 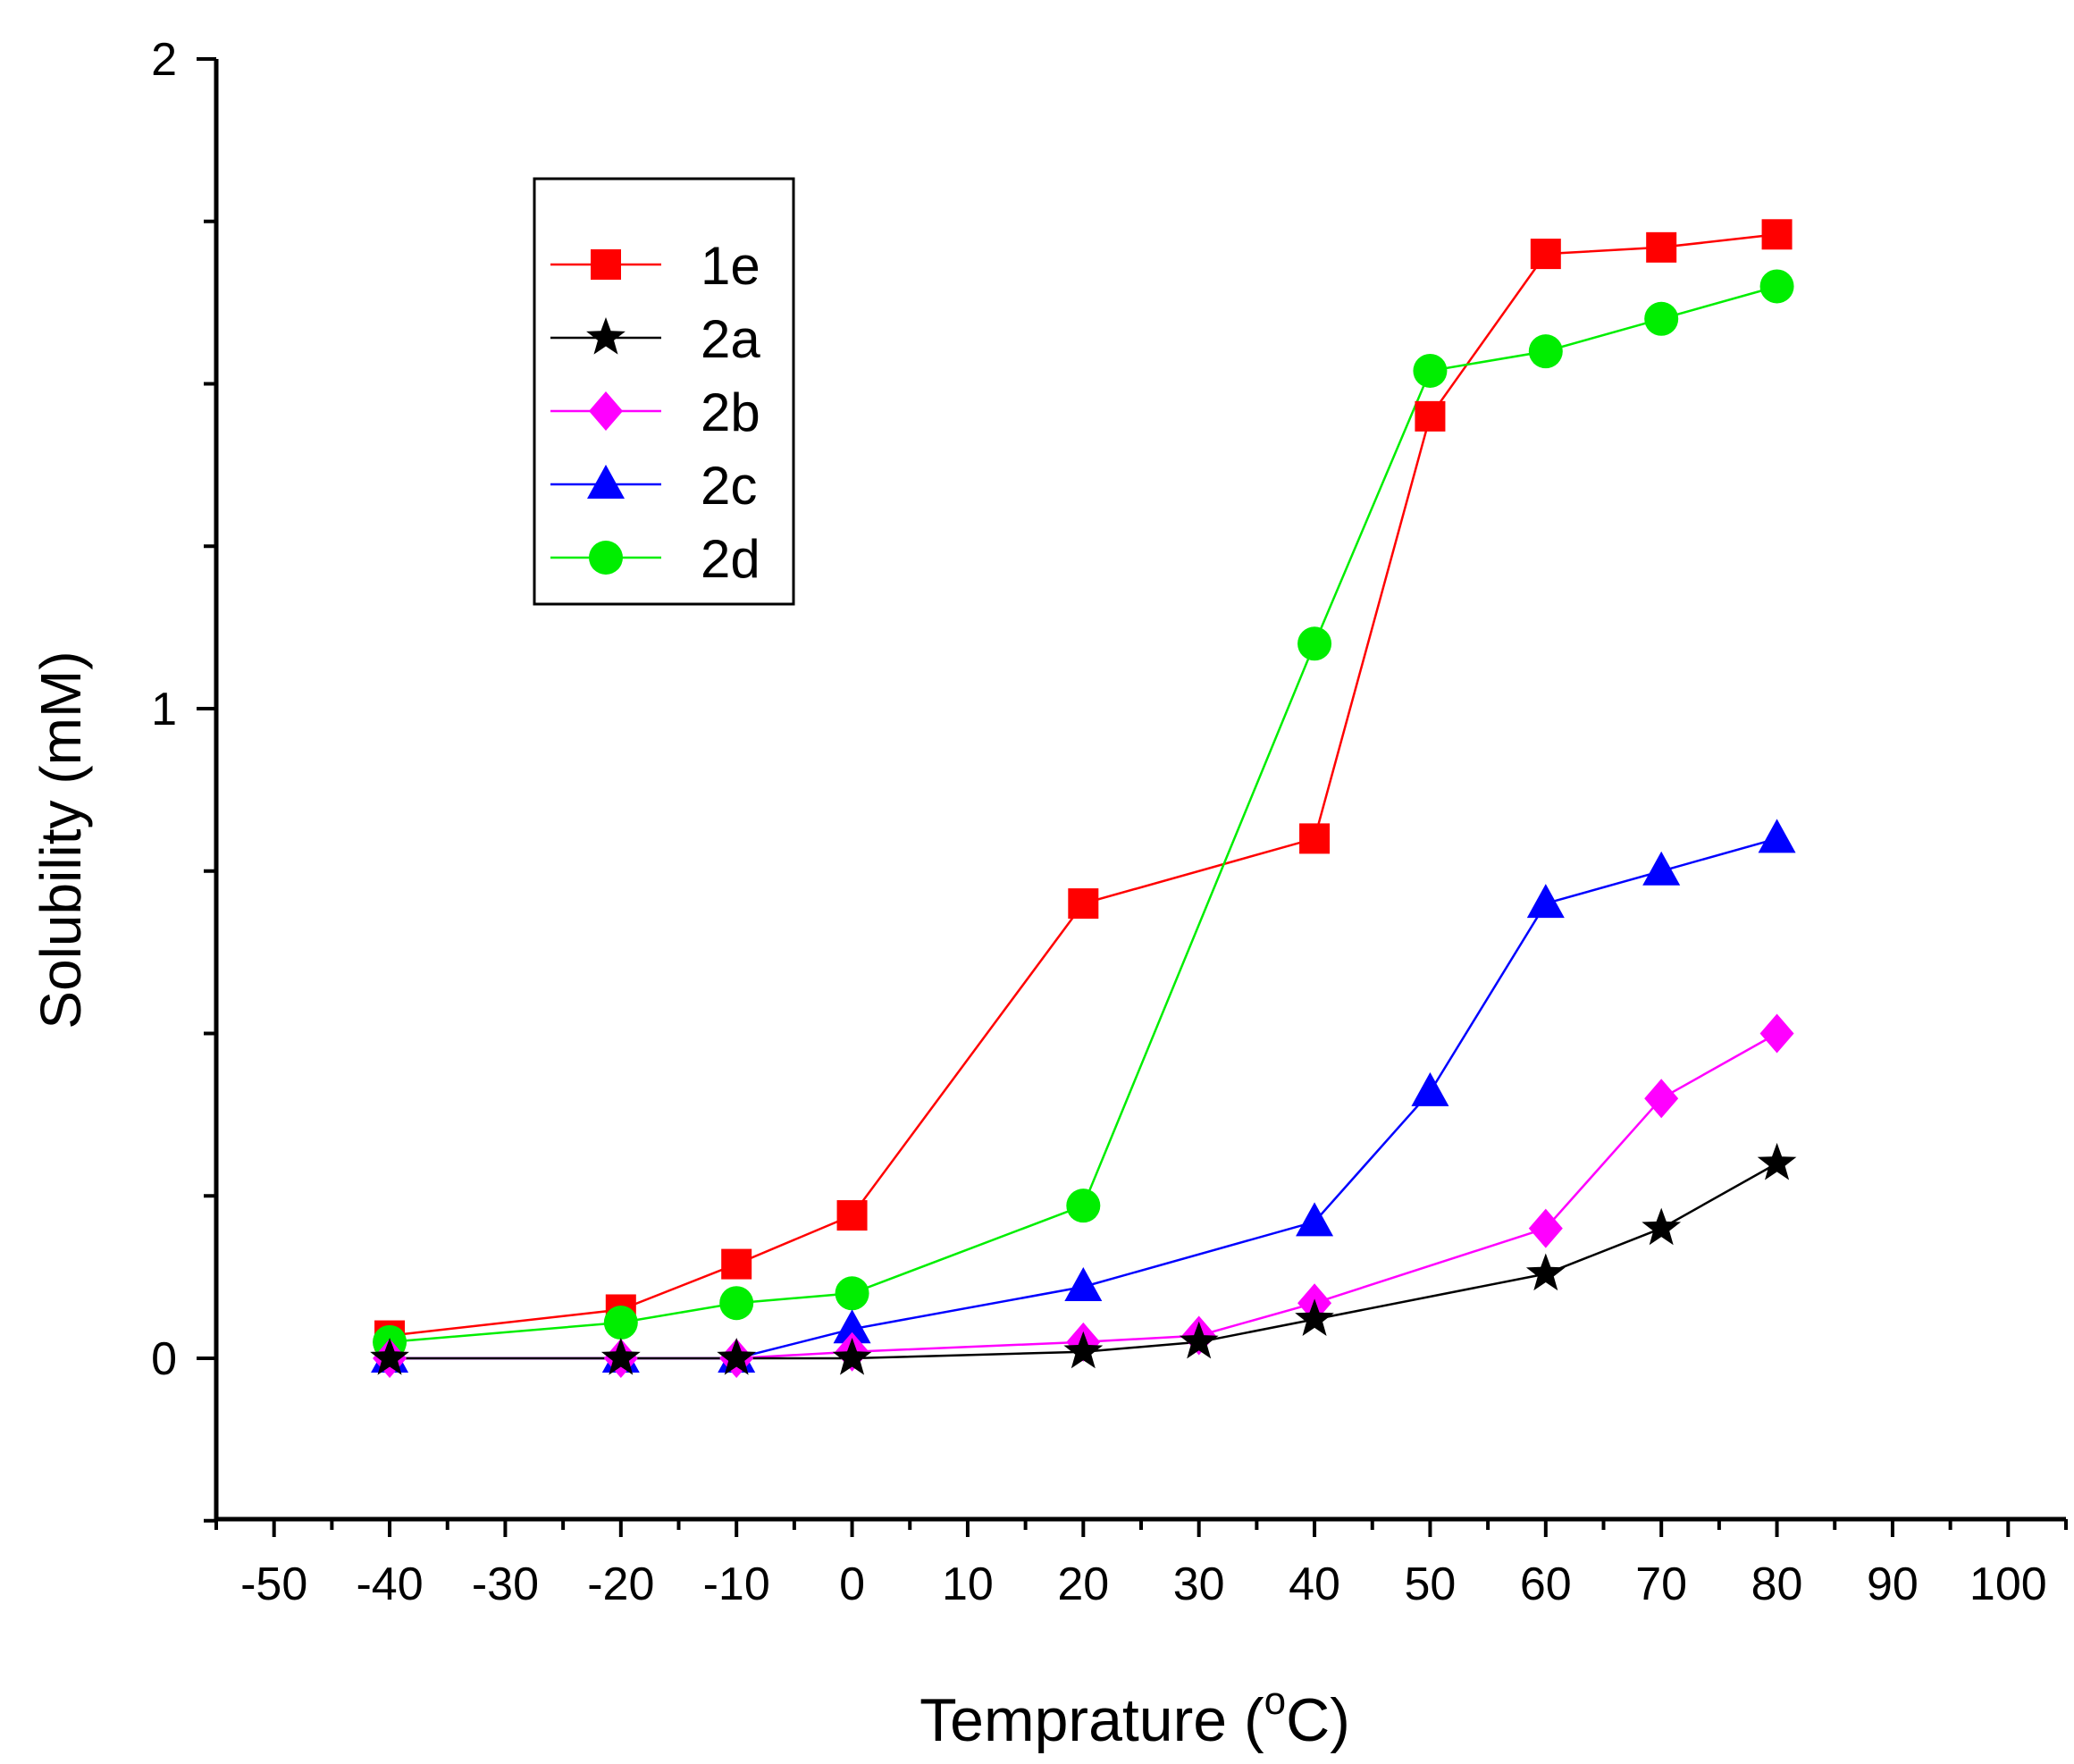 What do you see at coordinates (852, 1584) in the screenshot?
I see `x-tick-label: 0` at bounding box center [852, 1584].